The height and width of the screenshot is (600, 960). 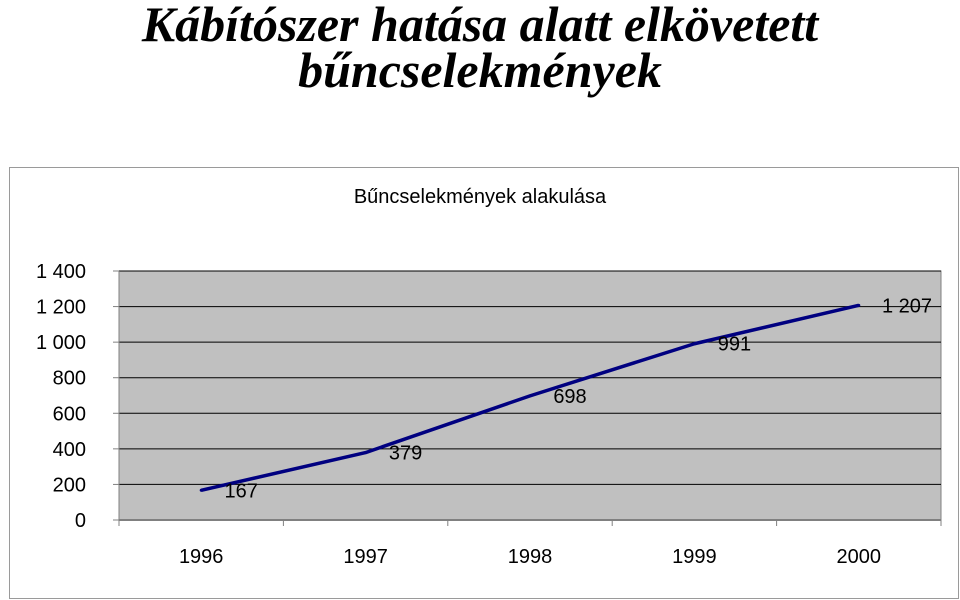 What do you see at coordinates (201, 490) in the screenshot?
I see `data-point-1996` at bounding box center [201, 490].